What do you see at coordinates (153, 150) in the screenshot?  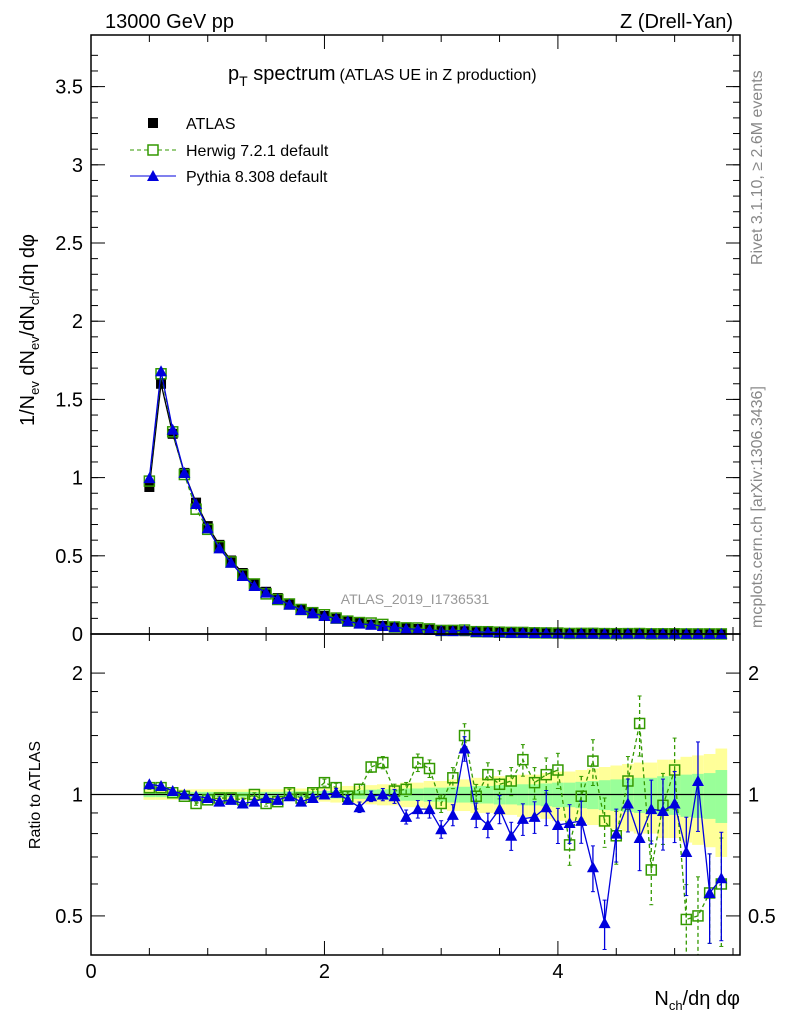 I see `legend-herwig-marker` at bounding box center [153, 150].